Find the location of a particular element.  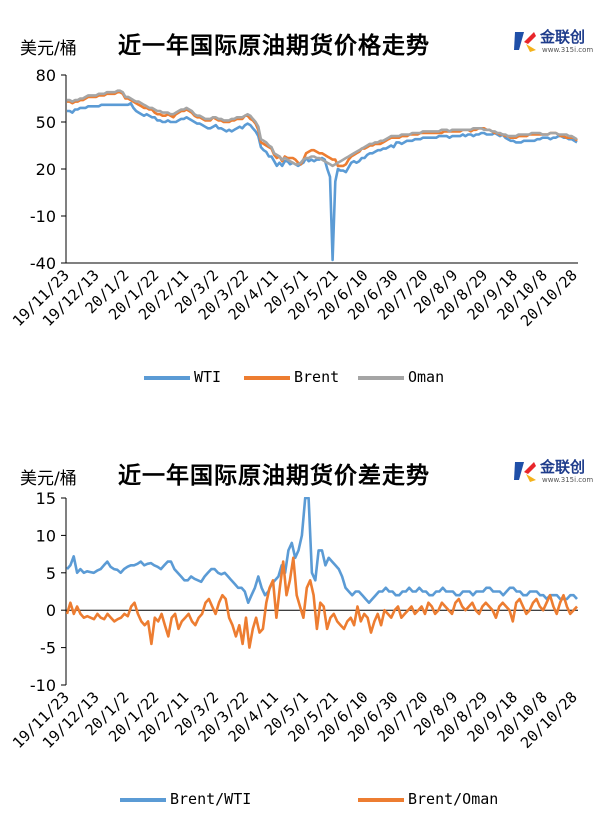

legend-label: Brent/Oman is located at coordinates (453, 799).